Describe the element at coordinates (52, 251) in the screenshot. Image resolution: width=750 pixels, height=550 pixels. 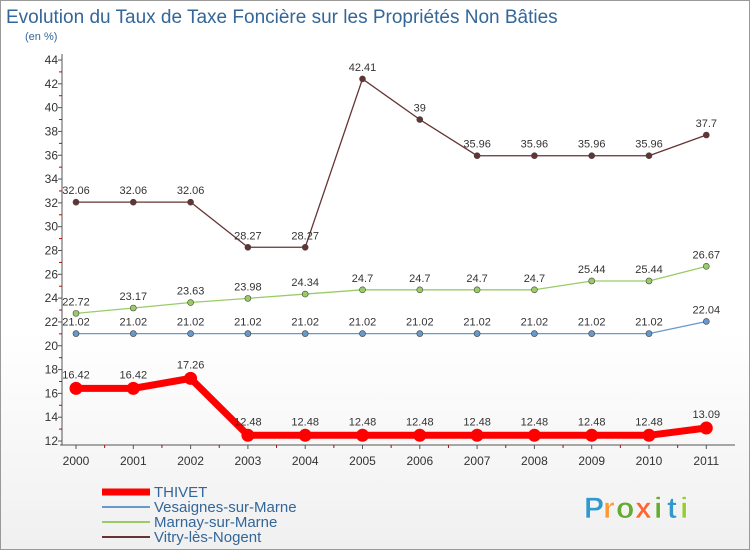
I see `y-tick-label: 28` at that location.